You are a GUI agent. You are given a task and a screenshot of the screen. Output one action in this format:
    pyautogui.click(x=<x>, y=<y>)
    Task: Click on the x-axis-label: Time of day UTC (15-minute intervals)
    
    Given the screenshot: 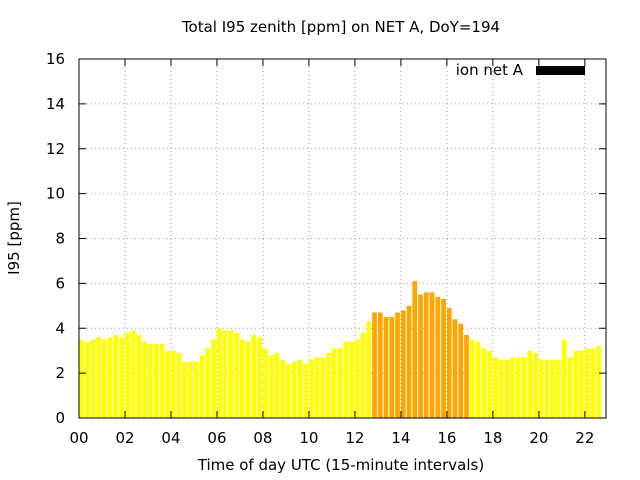 What is the action you would take?
    pyautogui.click(x=340, y=465)
    